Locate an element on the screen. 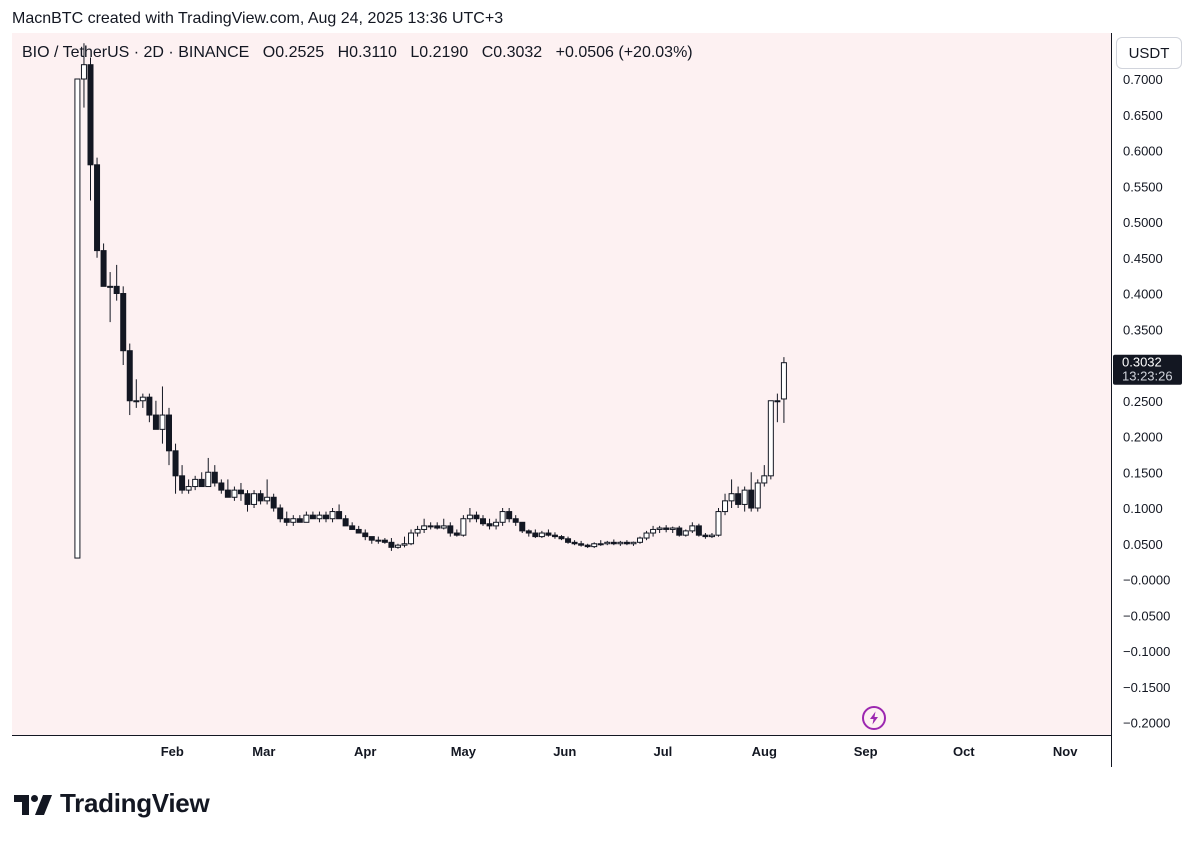 Image resolution: width=1200 pixels, height=841 pixels. change-value: +0.0506 (+20.03%) is located at coordinates (624, 52).